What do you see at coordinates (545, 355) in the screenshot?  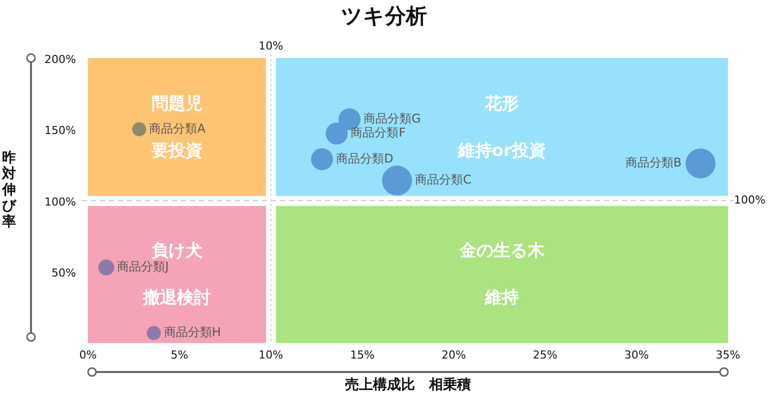 I see `x-tick-label: 25%` at bounding box center [545, 355].